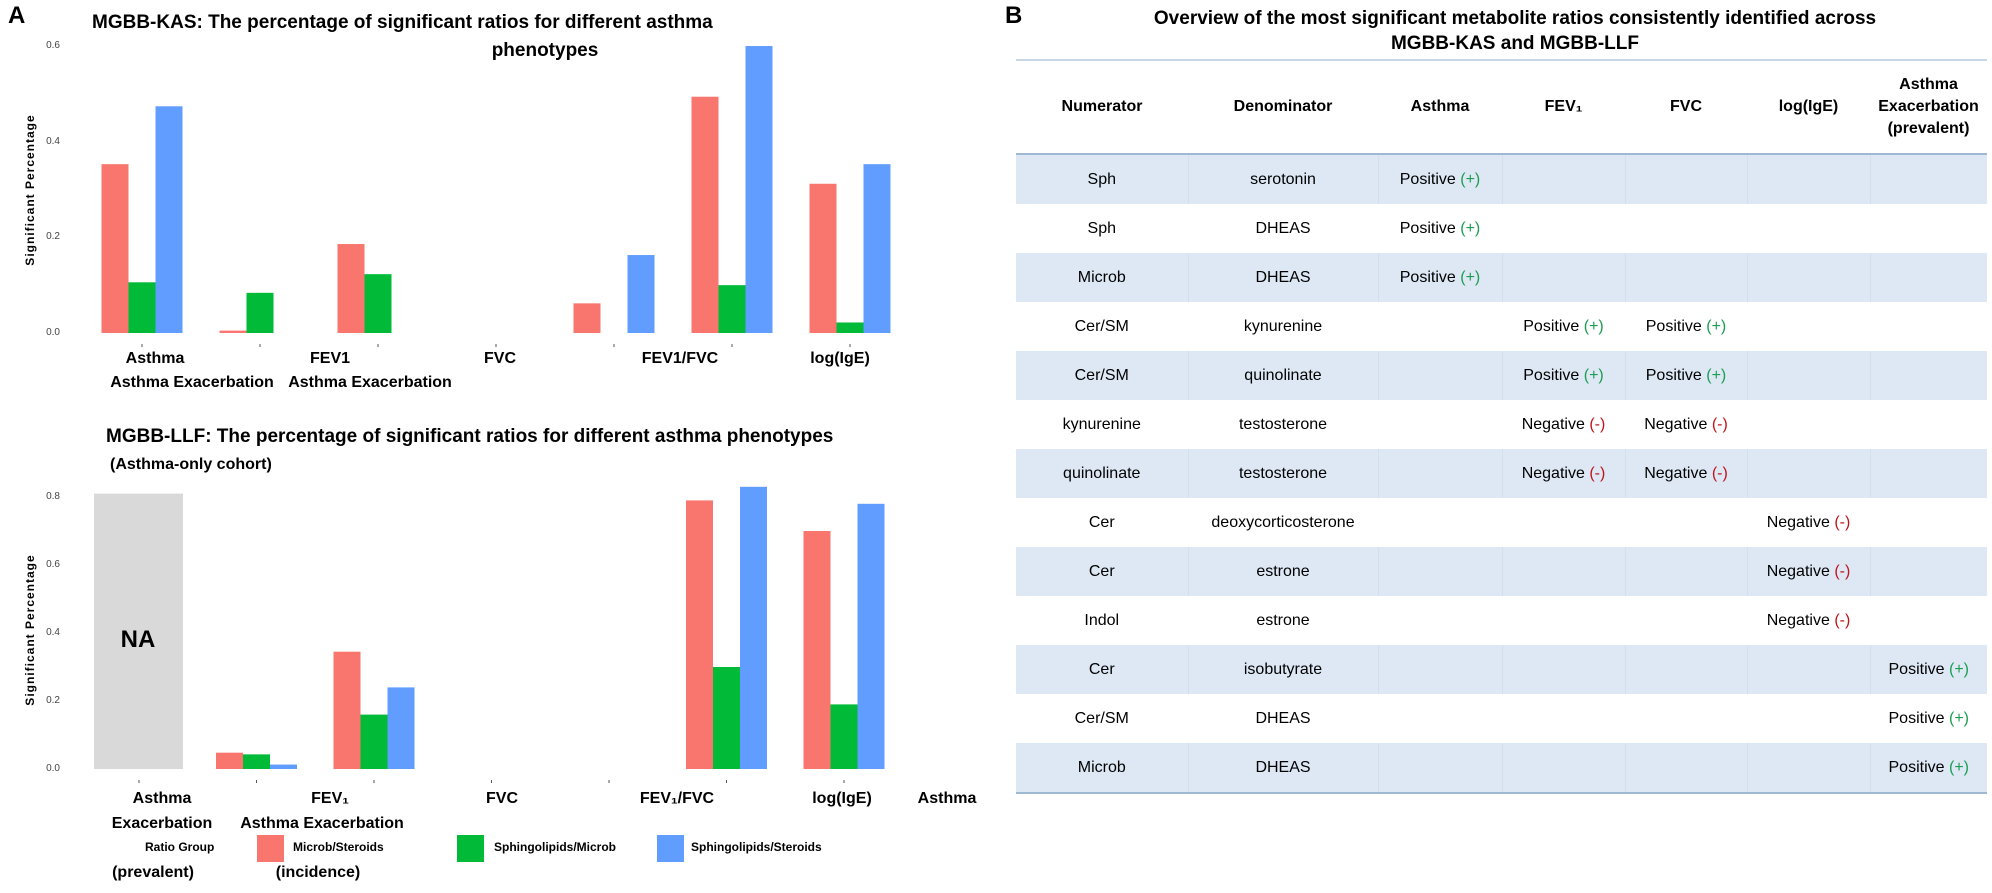 The height and width of the screenshot is (893, 1992). I want to click on bottom-x-label: Asthma, so click(162, 798).